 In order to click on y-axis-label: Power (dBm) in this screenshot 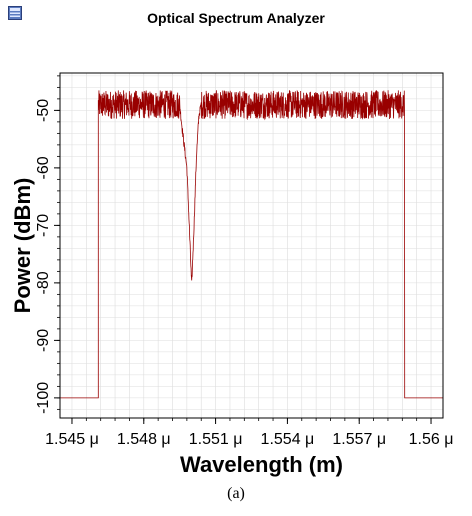, I will do `click(22, 246)`.